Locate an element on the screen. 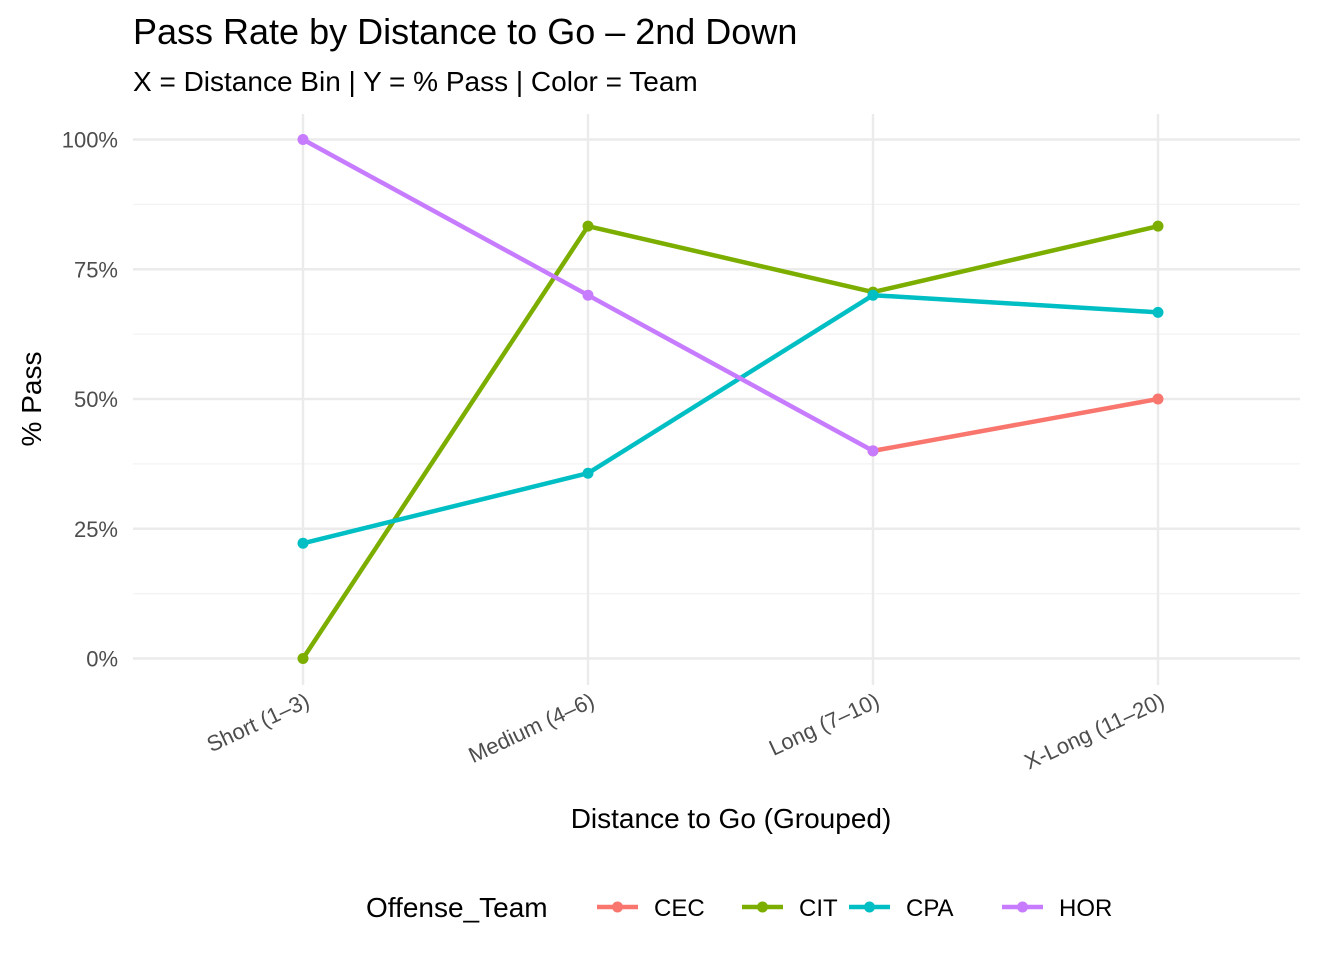 The height and width of the screenshot is (960, 1344). x-tick-label: Medium (4–6) is located at coordinates (532, 728).